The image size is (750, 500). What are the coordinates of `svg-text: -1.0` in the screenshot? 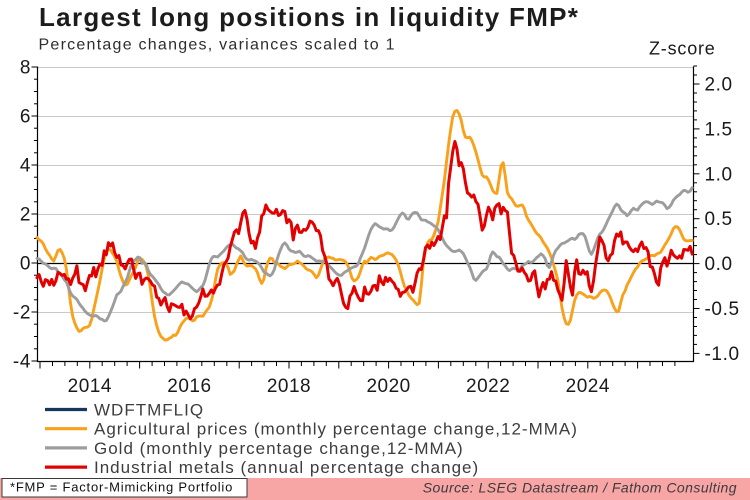 It's located at (722, 354).